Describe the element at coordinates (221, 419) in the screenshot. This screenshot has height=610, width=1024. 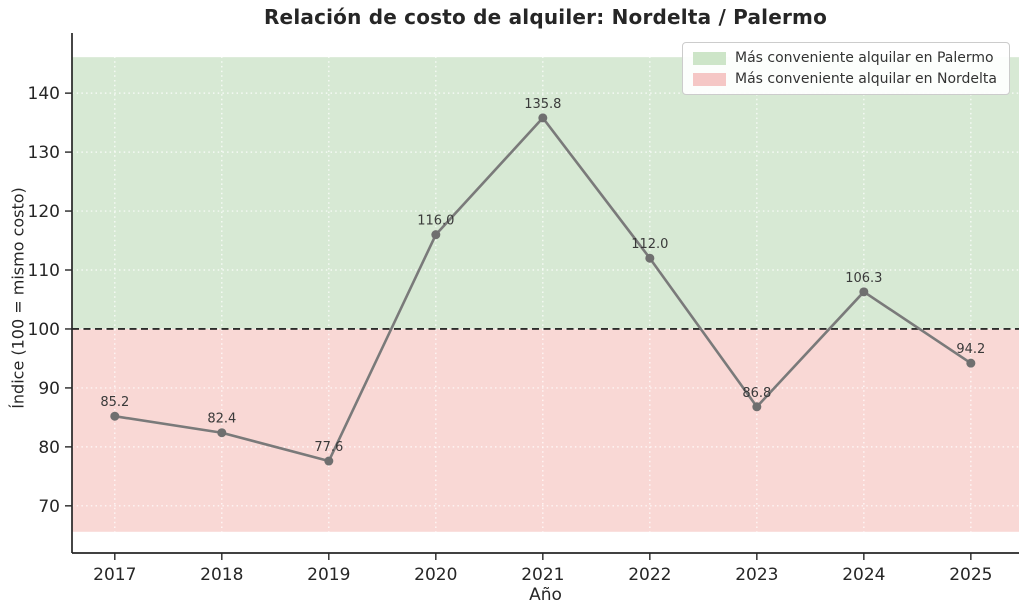
I see `data-point-label: 82.4` at that location.